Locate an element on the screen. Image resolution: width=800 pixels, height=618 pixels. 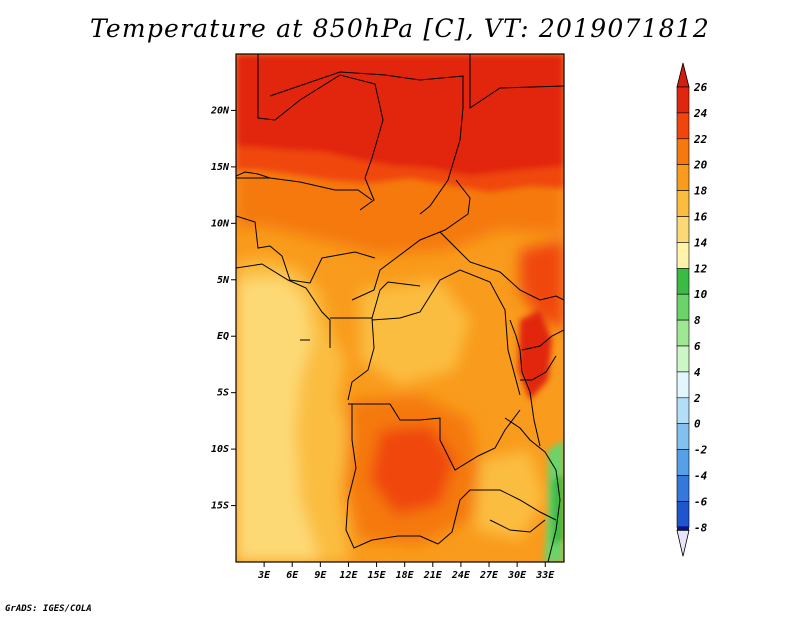
colorbar-label: 26 is located at coordinates (700, 87).